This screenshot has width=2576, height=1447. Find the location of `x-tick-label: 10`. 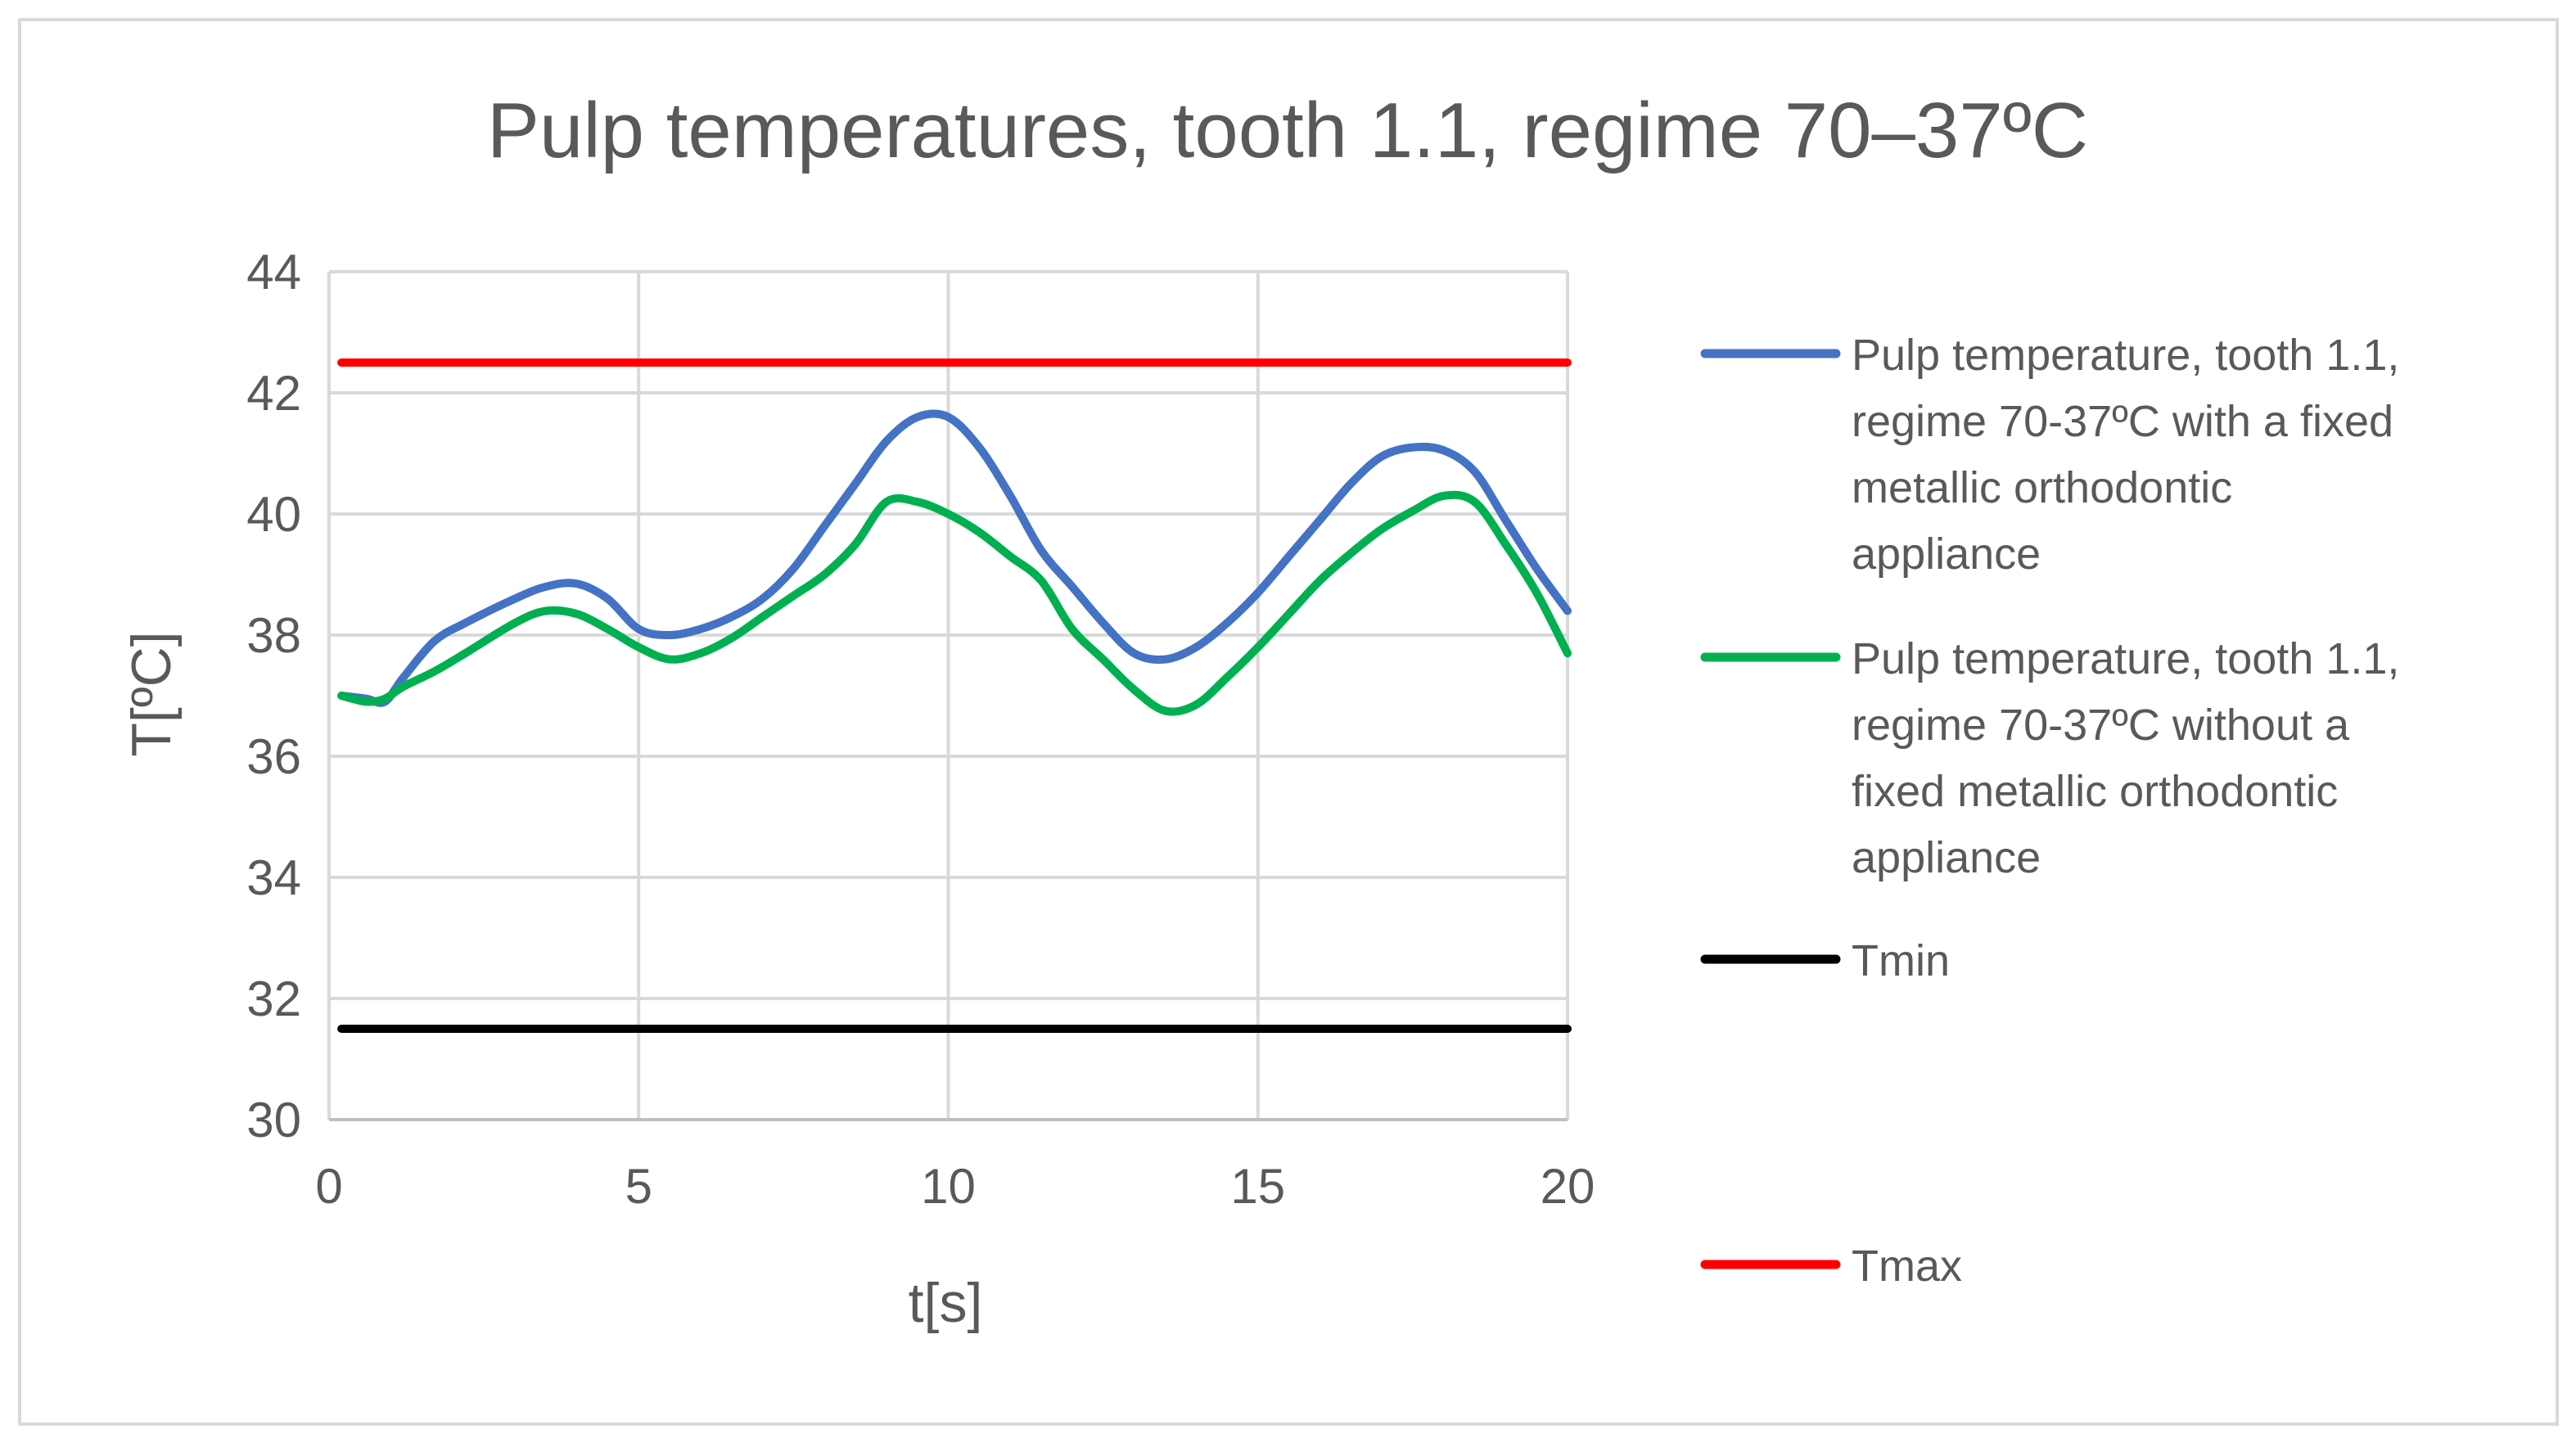

x-tick-label: 10 is located at coordinates (948, 1186).